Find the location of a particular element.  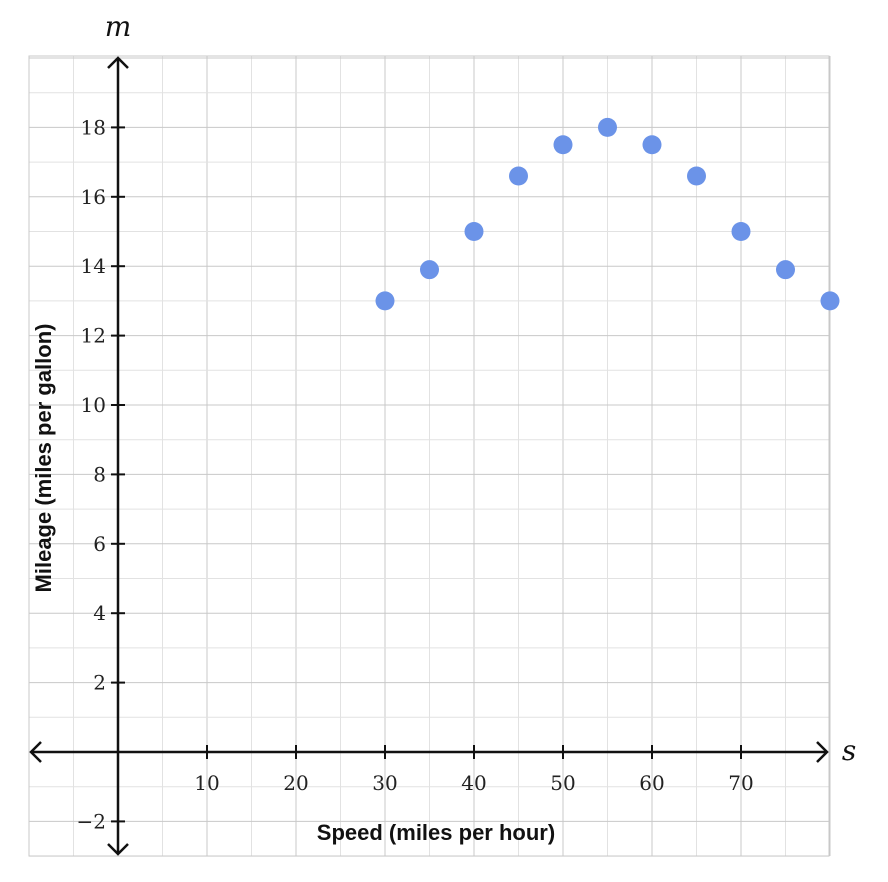

x-axis-left-arrow is located at coordinates (35, 752).